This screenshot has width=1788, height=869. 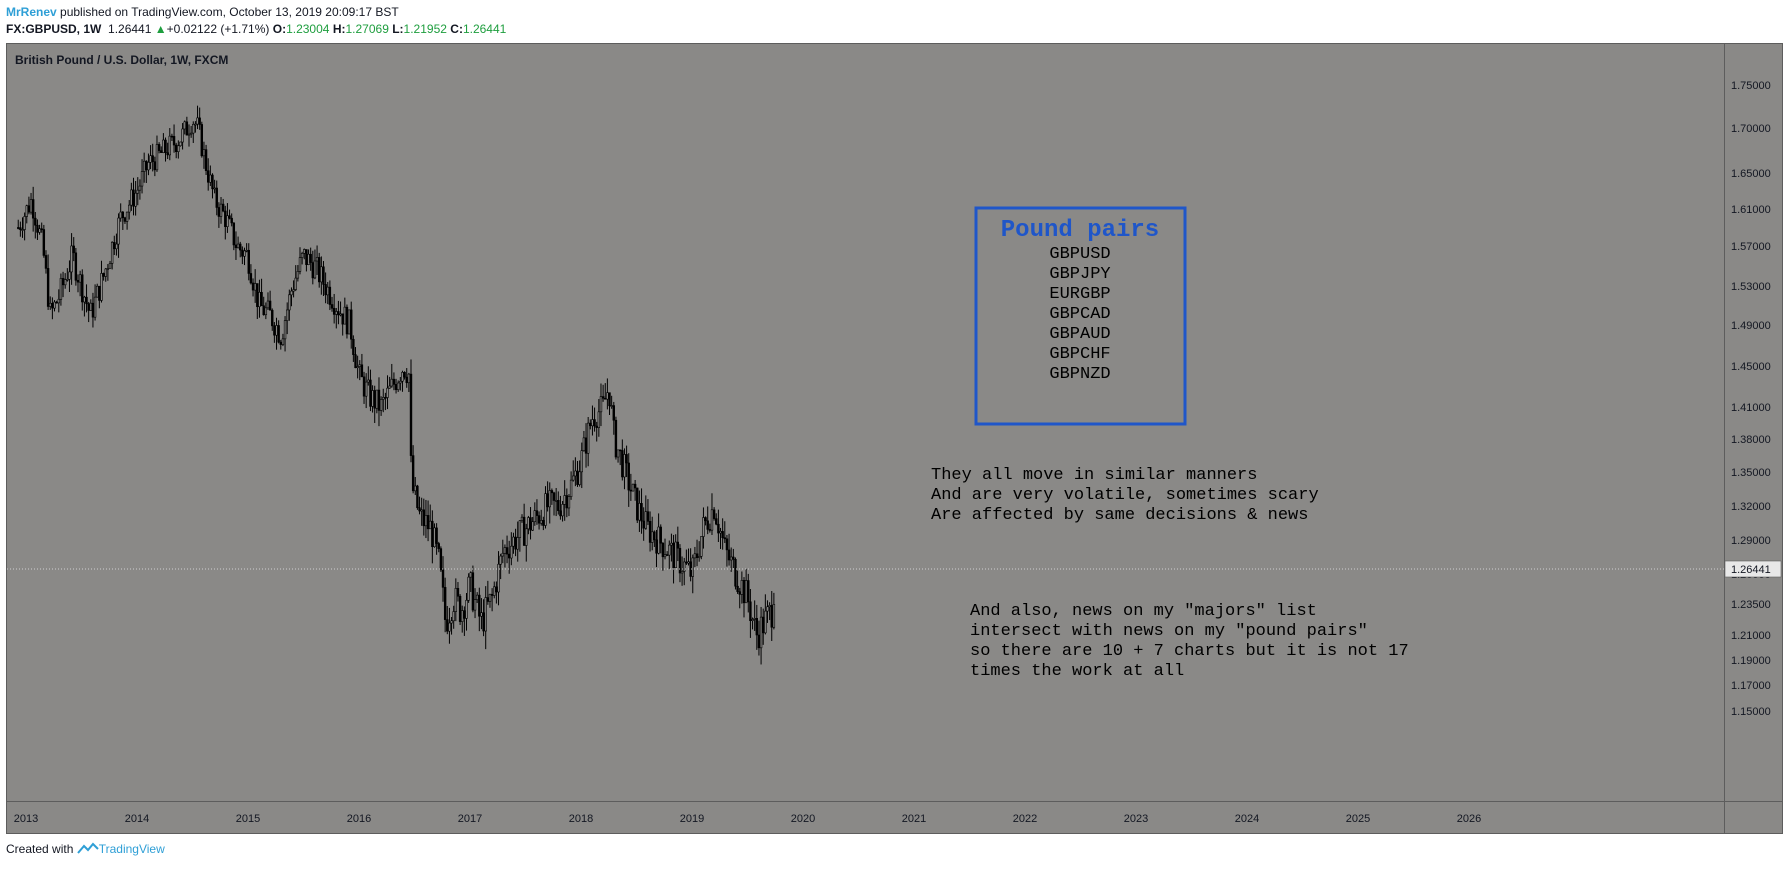 What do you see at coordinates (367, 29) in the screenshot?
I see `high-value: 1.27069` at bounding box center [367, 29].